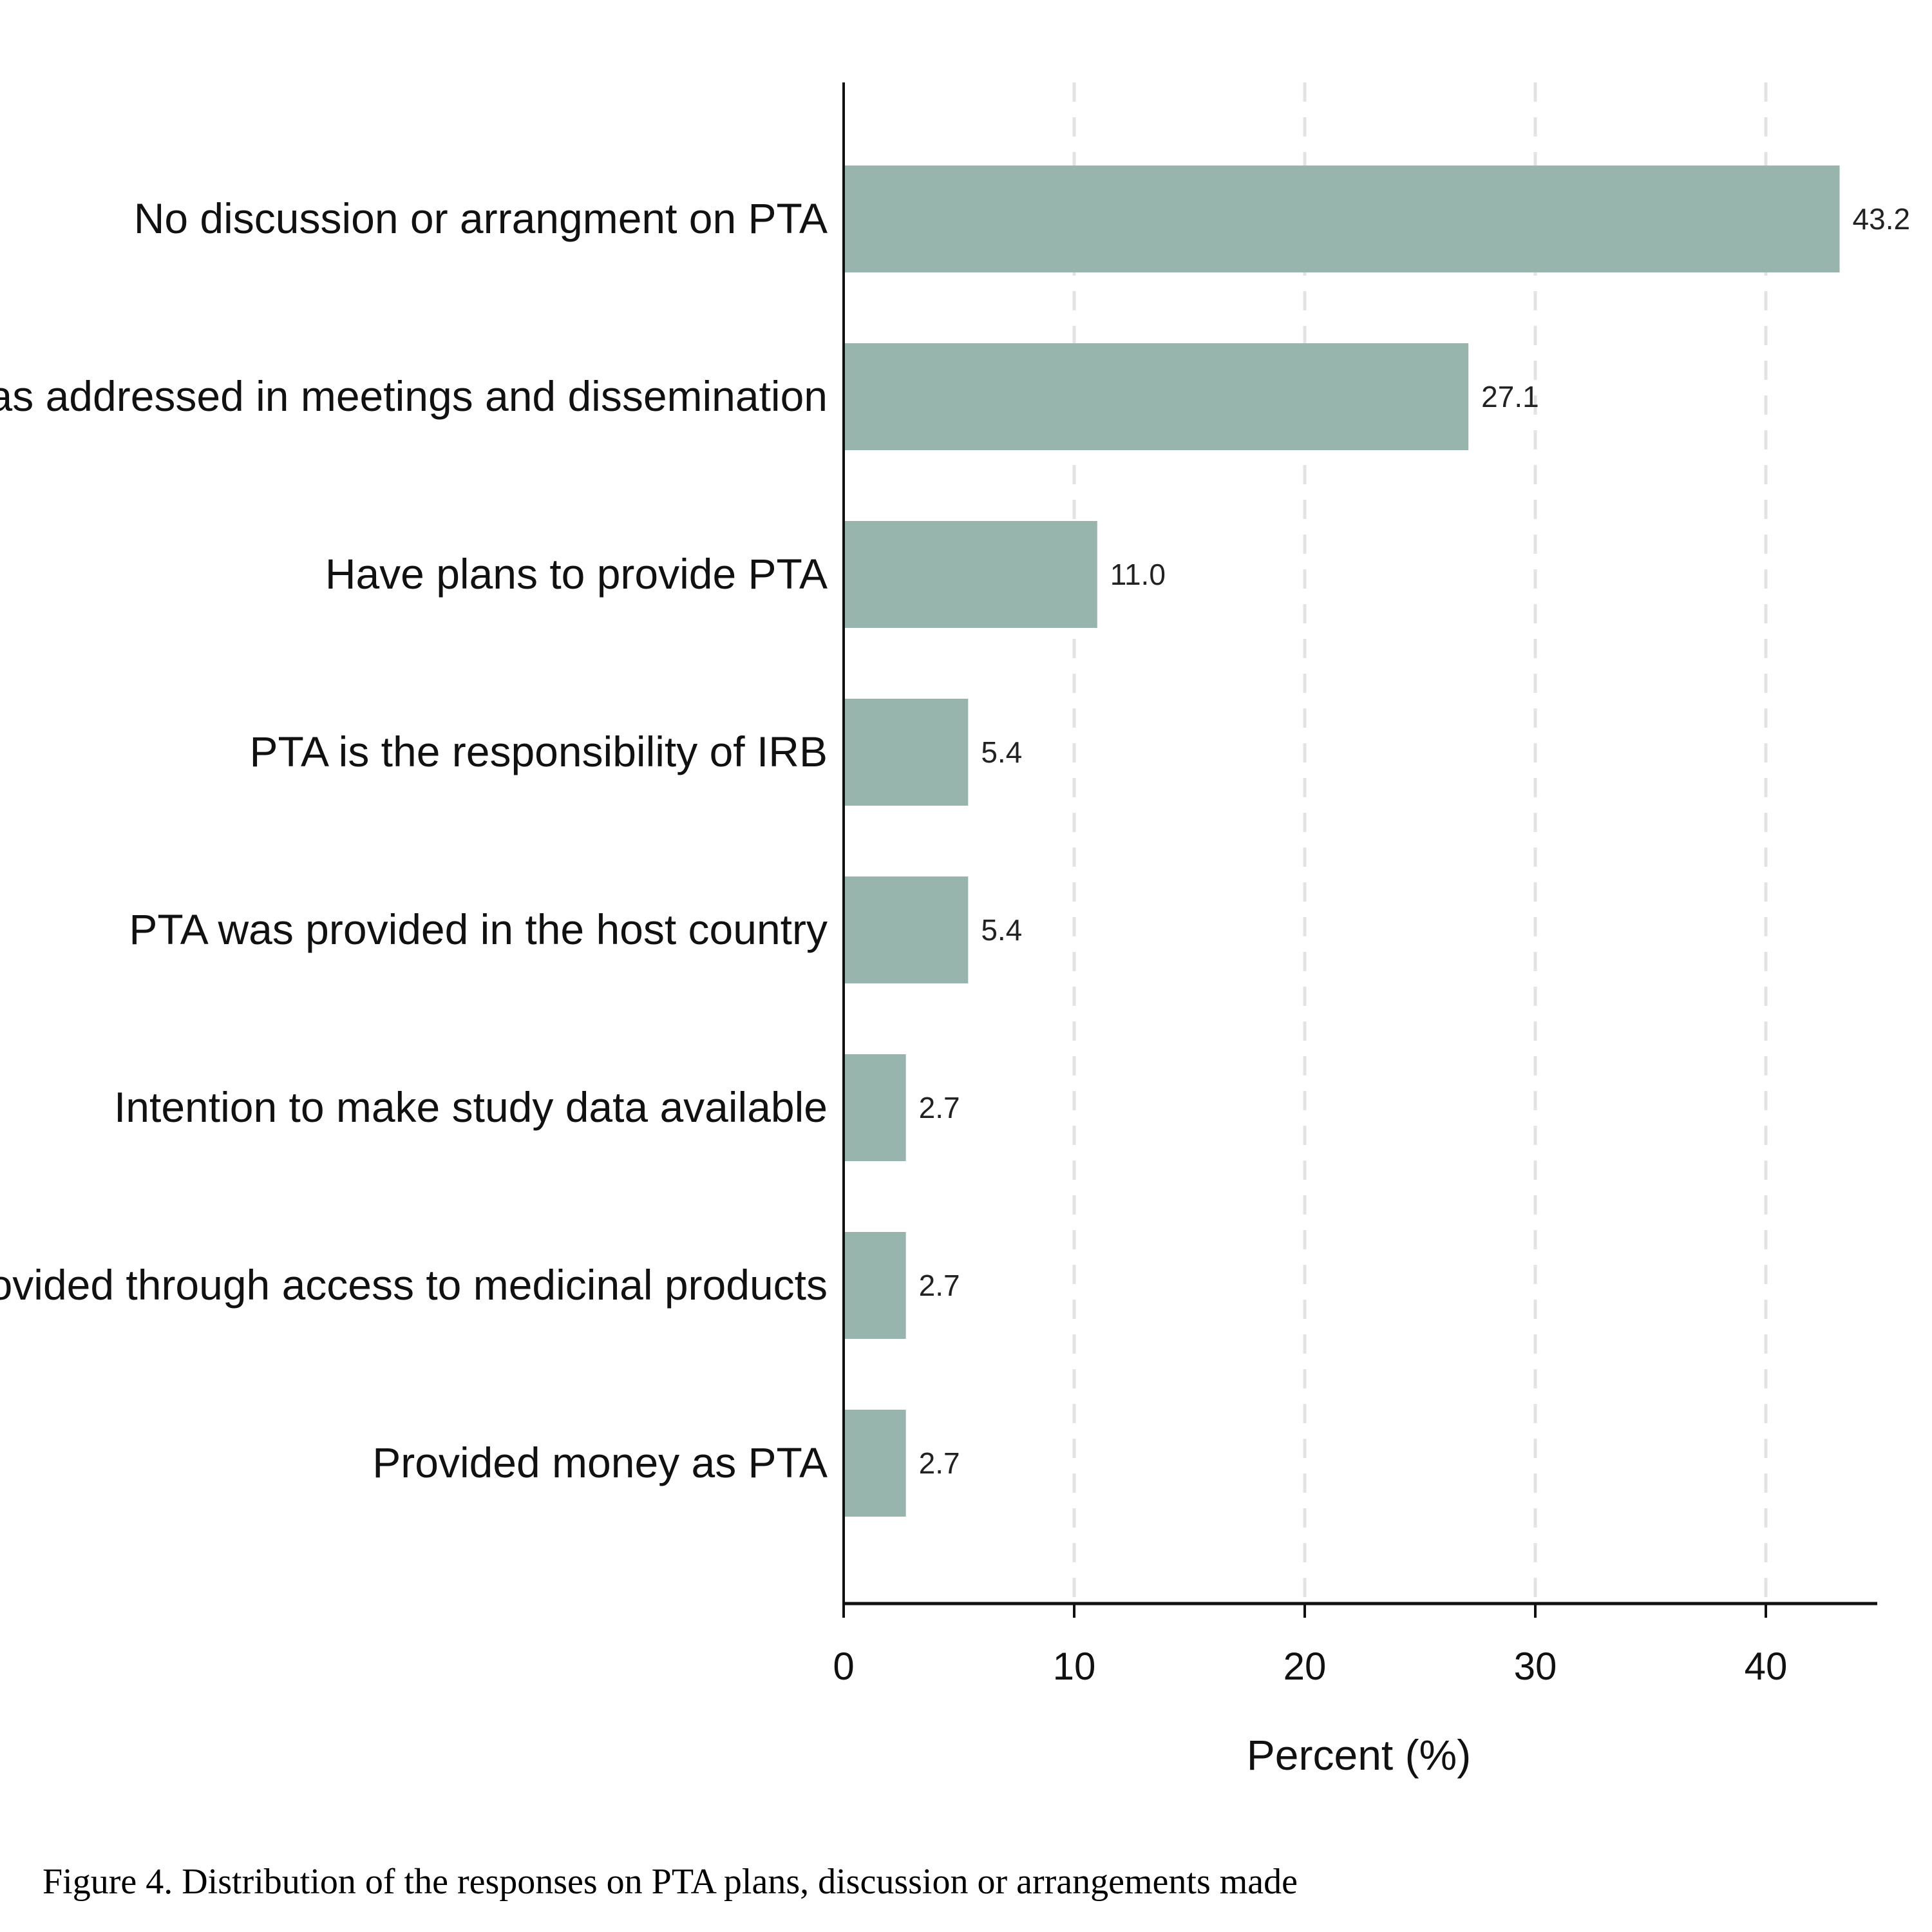  I want to click on category-label: Provided money as PTA, so click(600, 1463).